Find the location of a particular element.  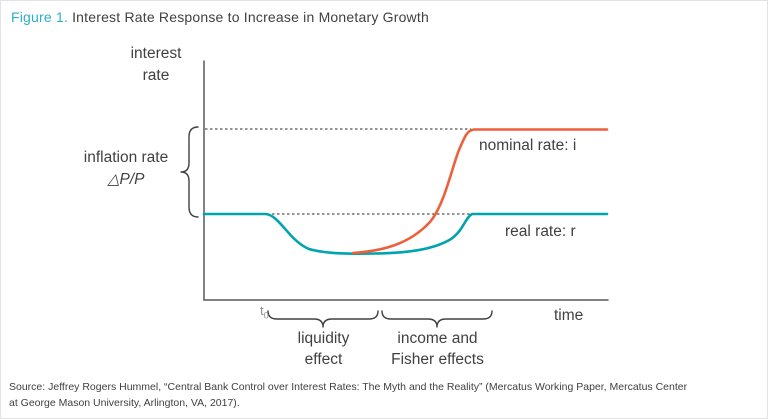

y-axis-label-line2: rate is located at coordinates (156, 75).